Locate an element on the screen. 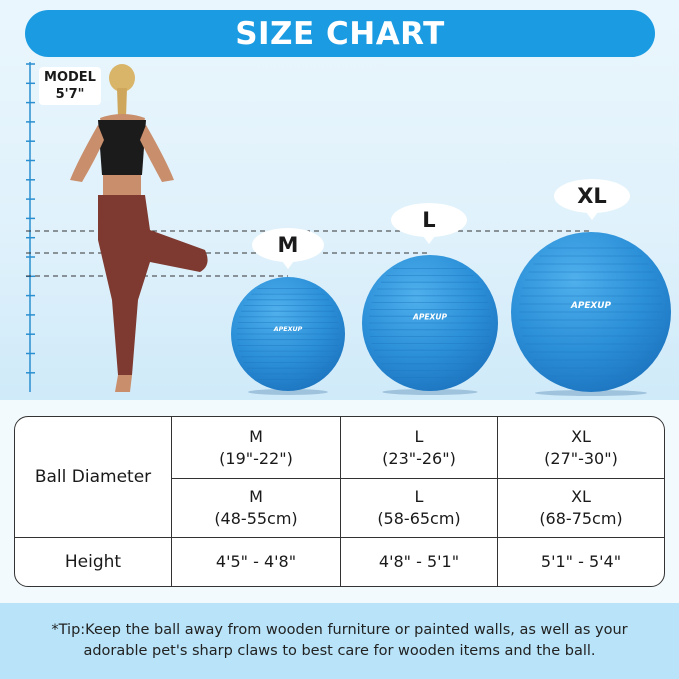 This screenshot has width=679, height=679. cell-xl-cm: XL (68-75cm) is located at coordinates (581, 508).